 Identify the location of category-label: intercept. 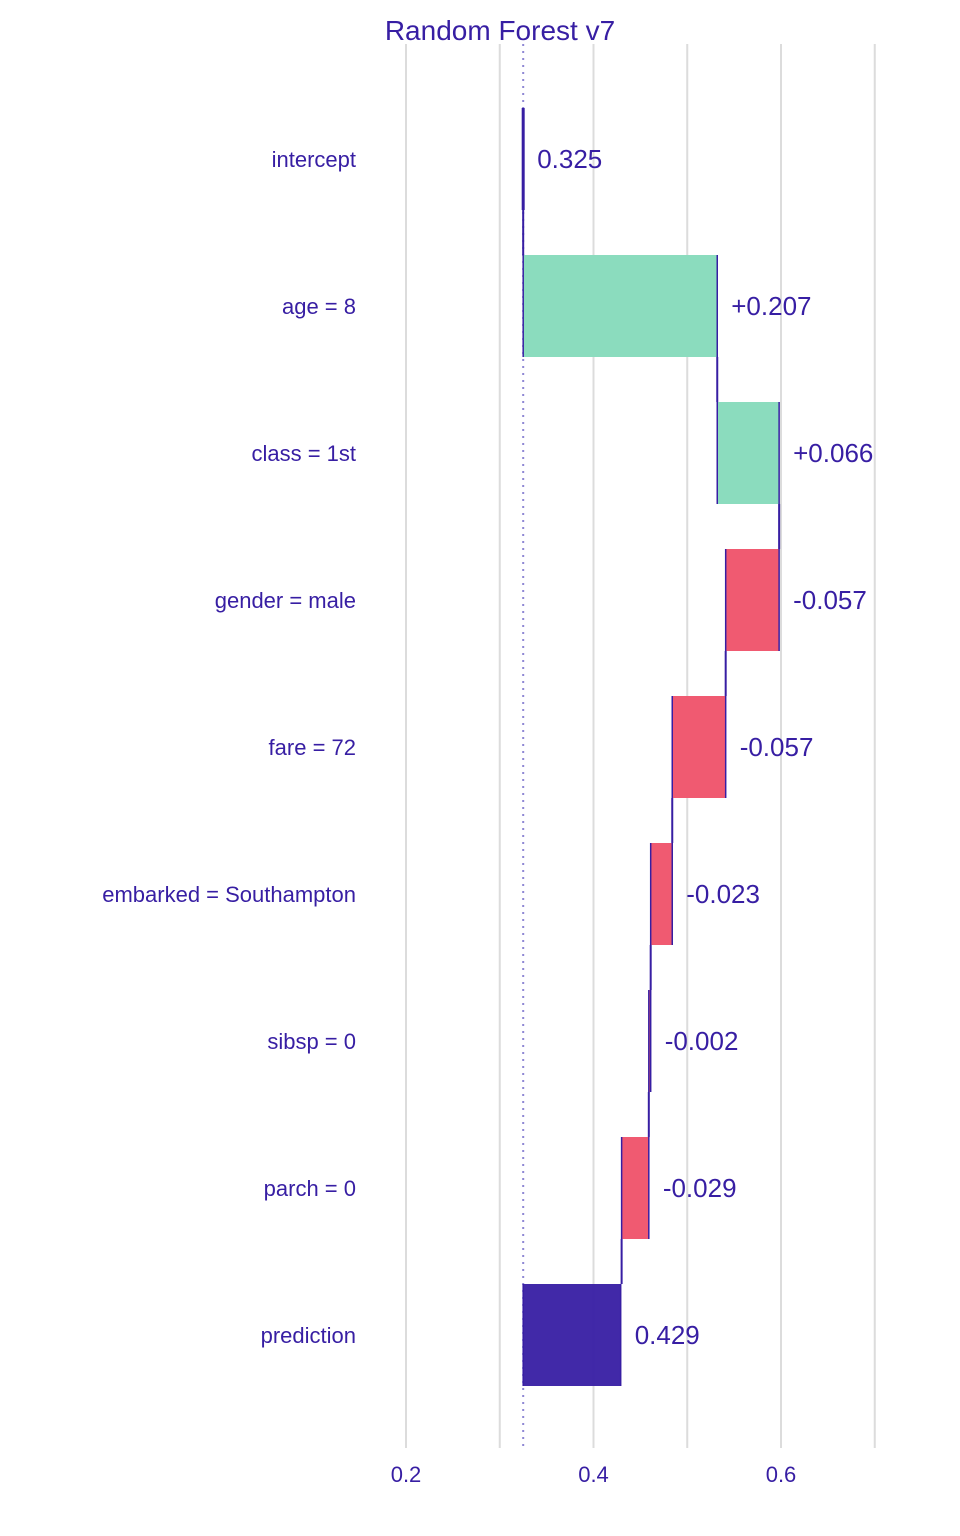
(314, 159).